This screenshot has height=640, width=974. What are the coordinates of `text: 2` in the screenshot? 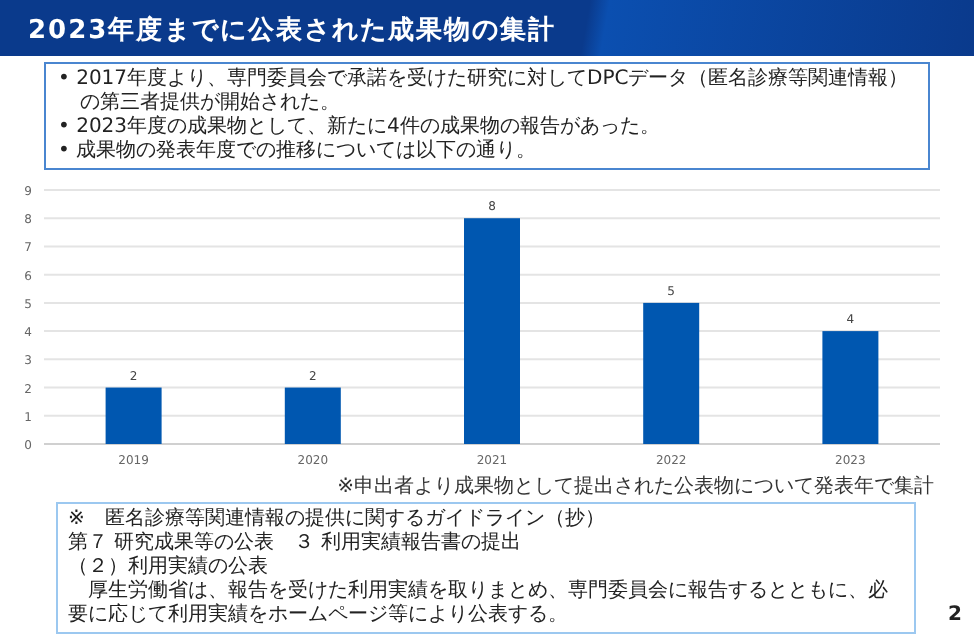 It's located at (955, 615).